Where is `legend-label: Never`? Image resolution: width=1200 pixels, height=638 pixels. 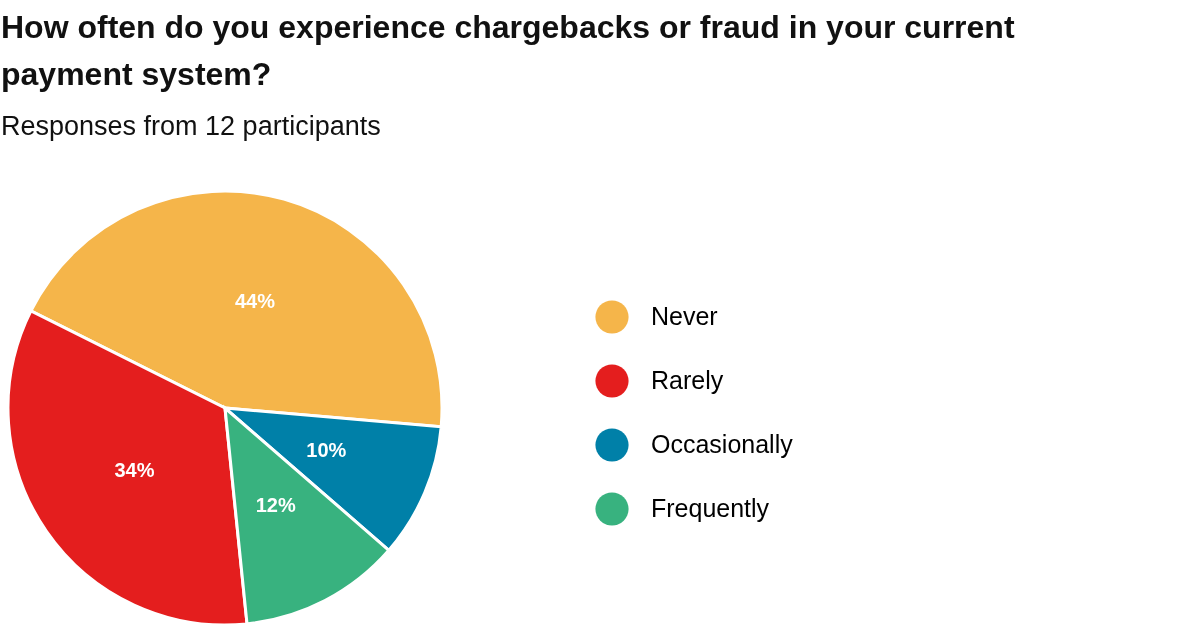 legend-label: Never is located at coordinates (684, 316).